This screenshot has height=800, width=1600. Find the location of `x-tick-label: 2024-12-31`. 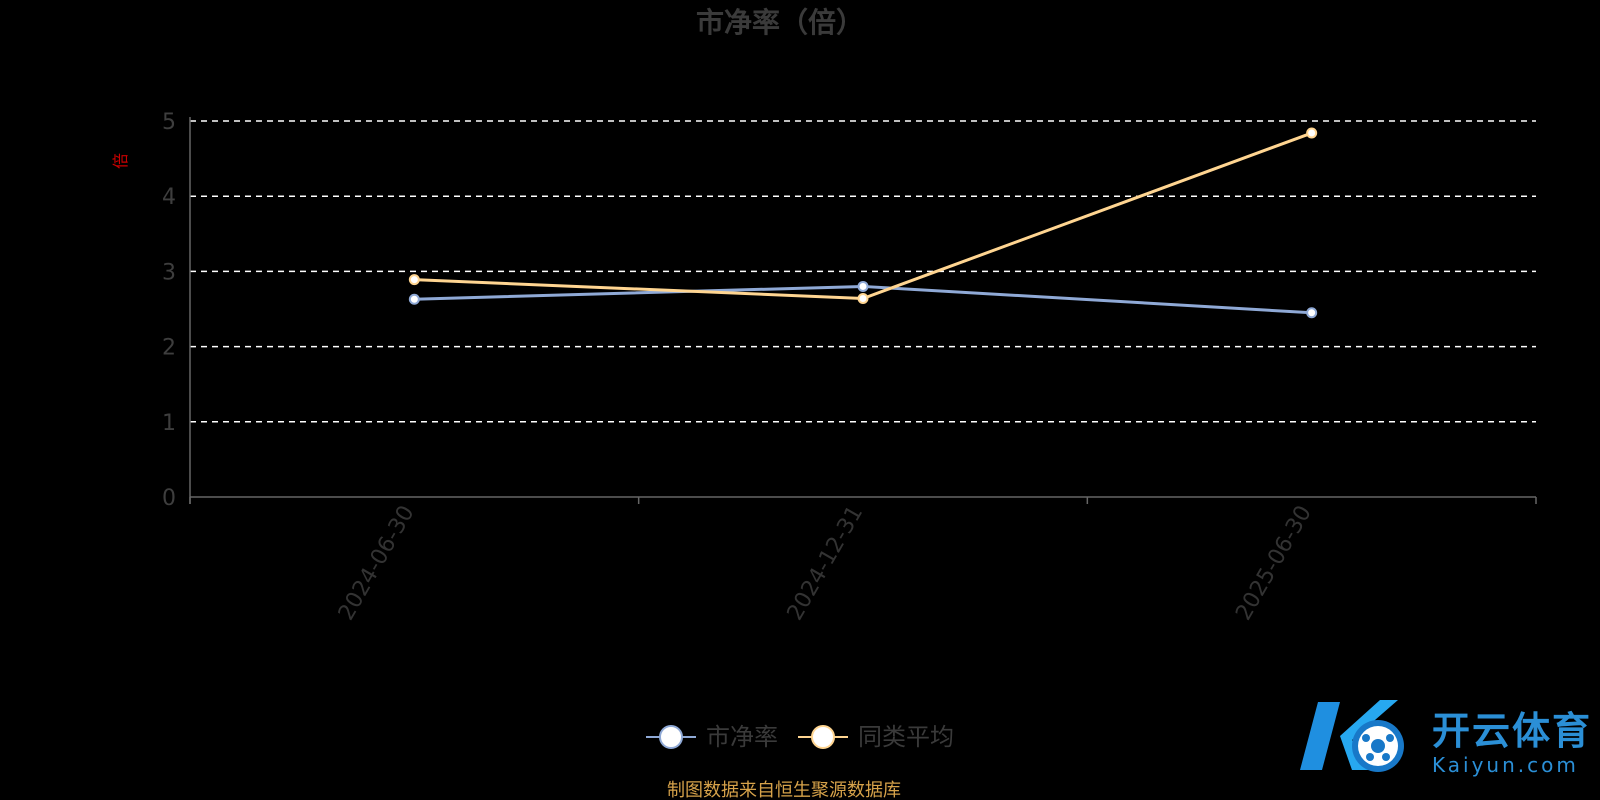

x-tick-label: 2024-12-31 is located at coordinates (826, 563).